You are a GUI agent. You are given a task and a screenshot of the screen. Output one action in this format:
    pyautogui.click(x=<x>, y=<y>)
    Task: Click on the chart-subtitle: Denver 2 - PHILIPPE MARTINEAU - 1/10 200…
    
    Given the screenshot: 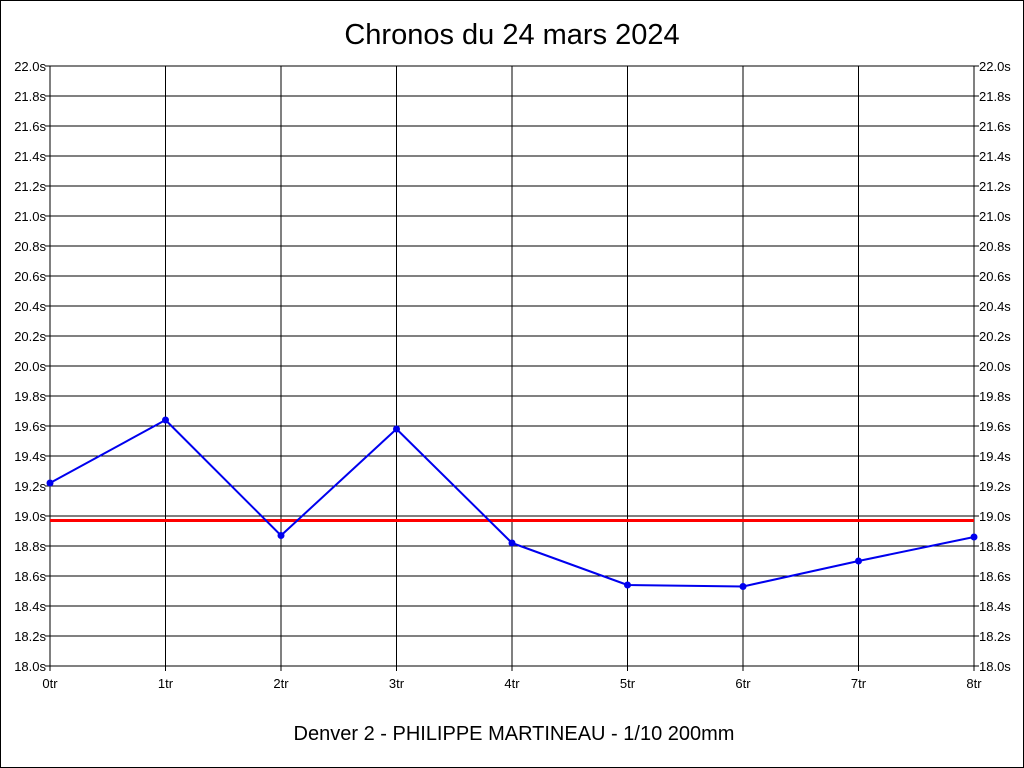 What is the action you would take?
    pyautogui.click(x=514, y=734)
    